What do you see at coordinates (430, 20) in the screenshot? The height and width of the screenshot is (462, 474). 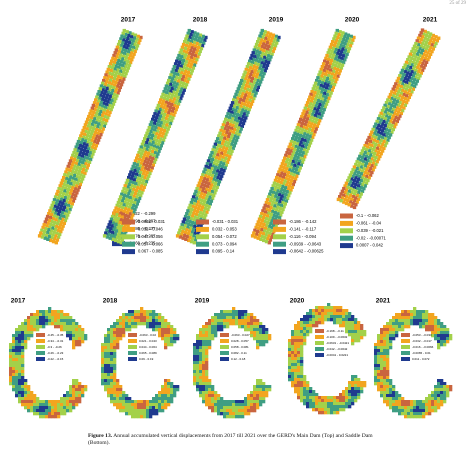 I see `year-label: 2021` at bounding box center [430, 20].